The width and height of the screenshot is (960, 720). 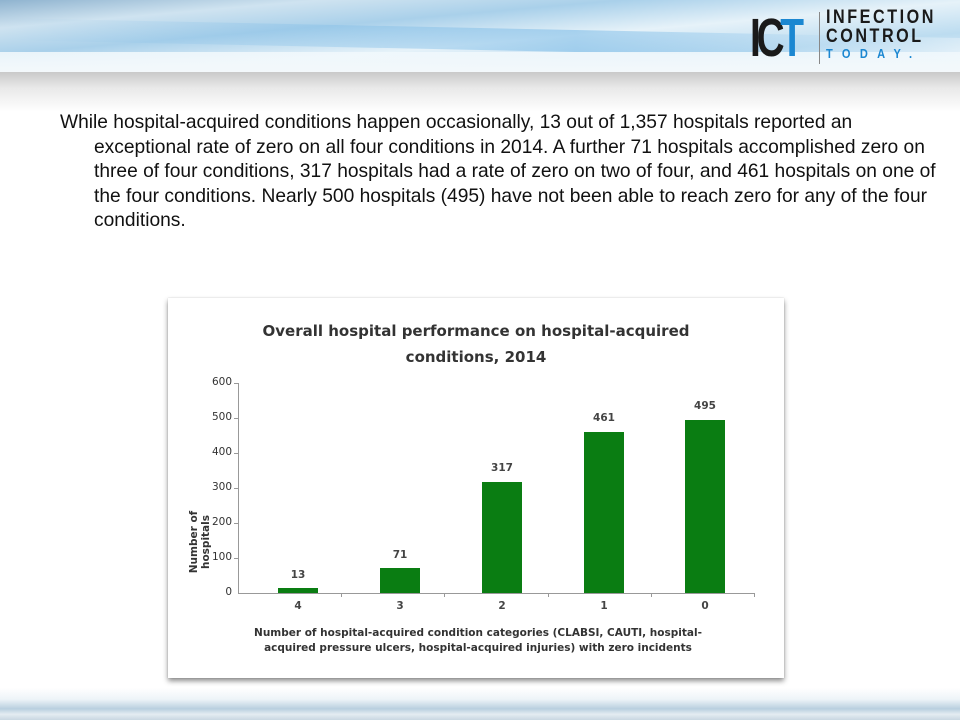 What do you see at coordinates (400, 555) in the screenshot?
I see `bar-value-label: 71` at bounding box center [400, 555].